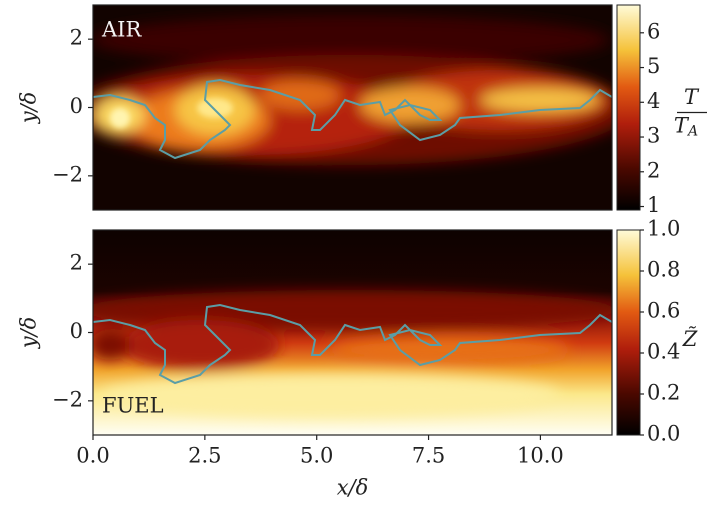 The width and height of the screenshot is (717, 507). What do you see at coordinates (663, 311) in the screenshot?
I see `colorbar-tick-label: 0.6` at bounding box center [663, 311].